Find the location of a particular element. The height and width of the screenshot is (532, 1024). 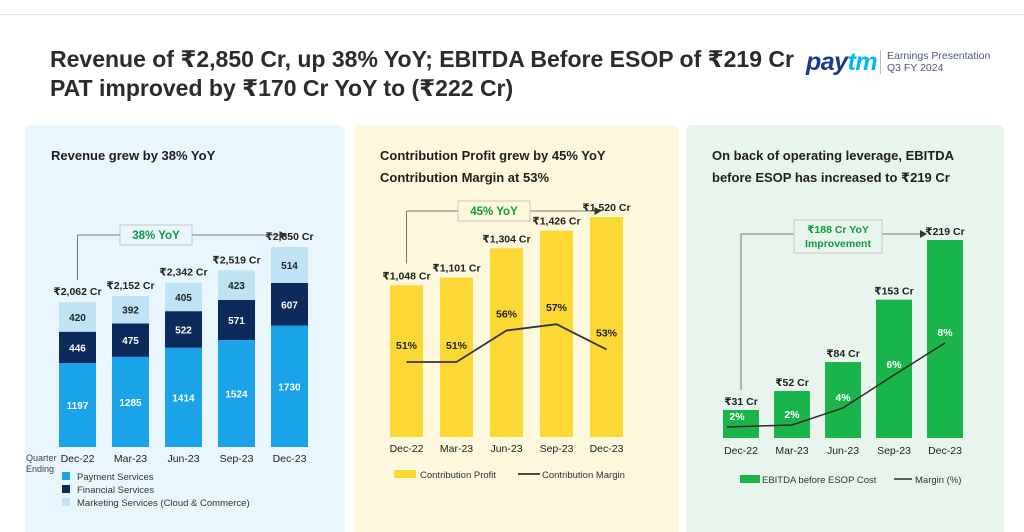

revenue-segment-label: 475 is located at coordinates (130, 341).